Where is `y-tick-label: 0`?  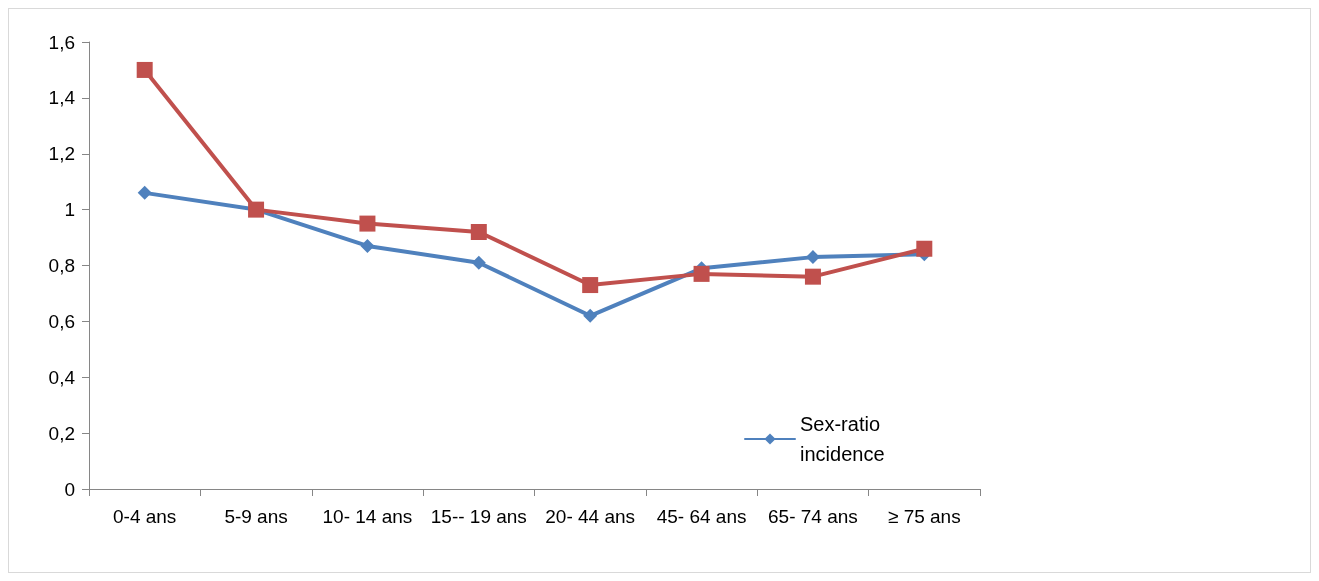 y-tick-label: 0 is located at coordinates (69, 489).